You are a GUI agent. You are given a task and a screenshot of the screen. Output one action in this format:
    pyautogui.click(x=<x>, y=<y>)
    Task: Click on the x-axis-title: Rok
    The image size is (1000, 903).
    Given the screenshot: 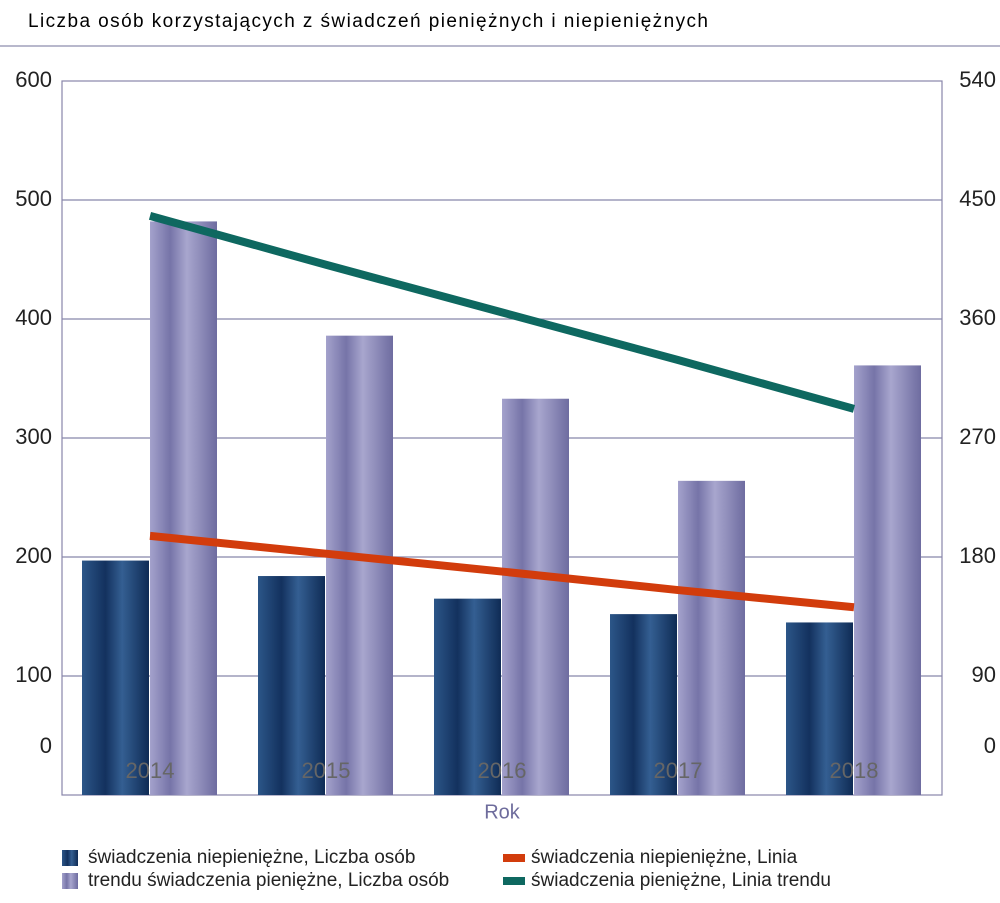 What is the action you would take?
    pyautogui.click(x=502, y=812)
    